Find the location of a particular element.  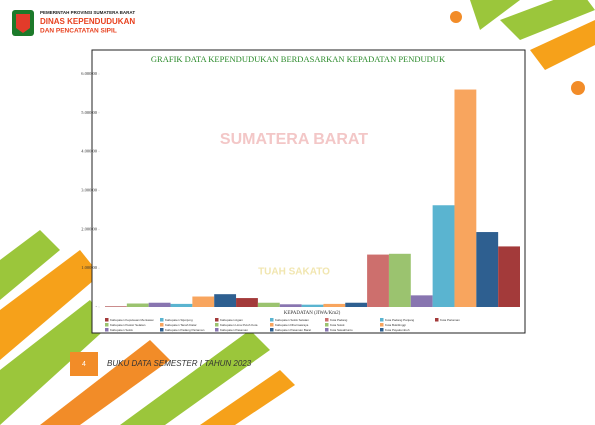

legend-label: Kabupaten Padang Pariaman is located at coordinates (185, 330).